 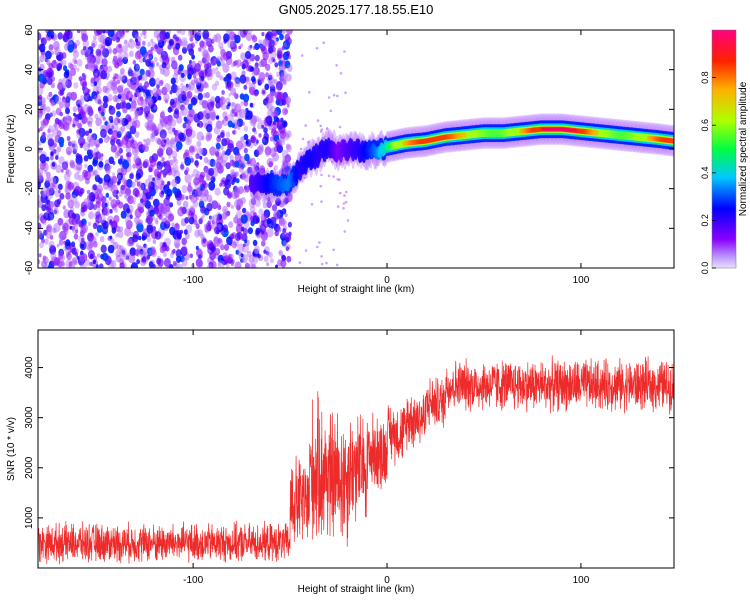 What do you see at coordinates (11, 449) in the screenshot?
I see `snr-y-label: SNR (10 * v/v)` at bounding box center [11, 449].